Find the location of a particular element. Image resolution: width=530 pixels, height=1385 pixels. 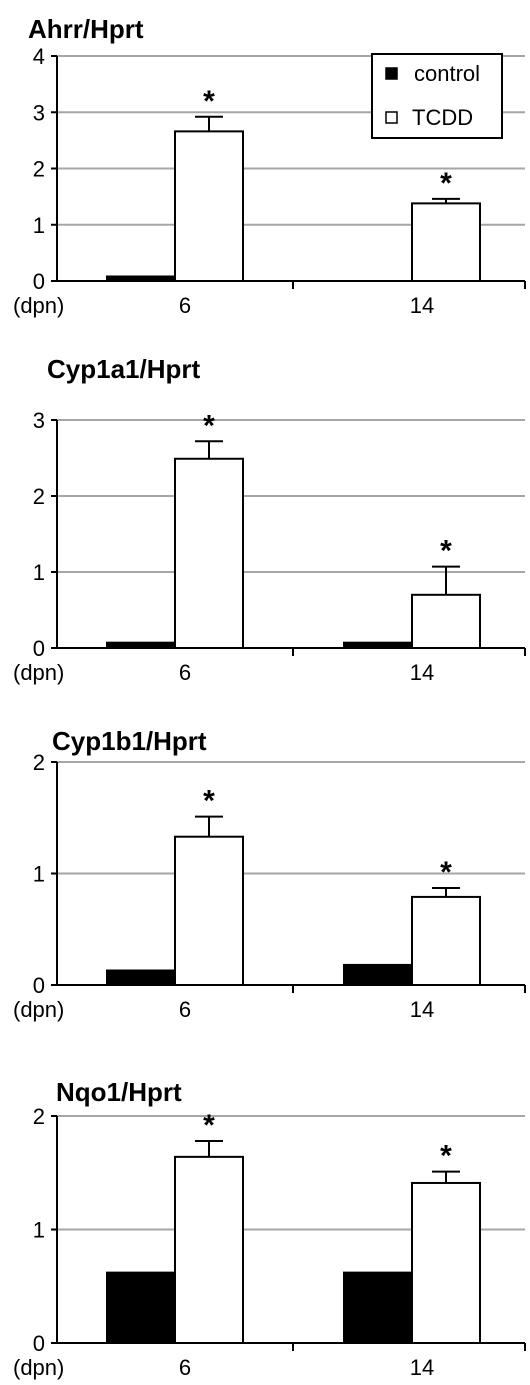

legend: control TCDD is located at coordinates (437, 96).